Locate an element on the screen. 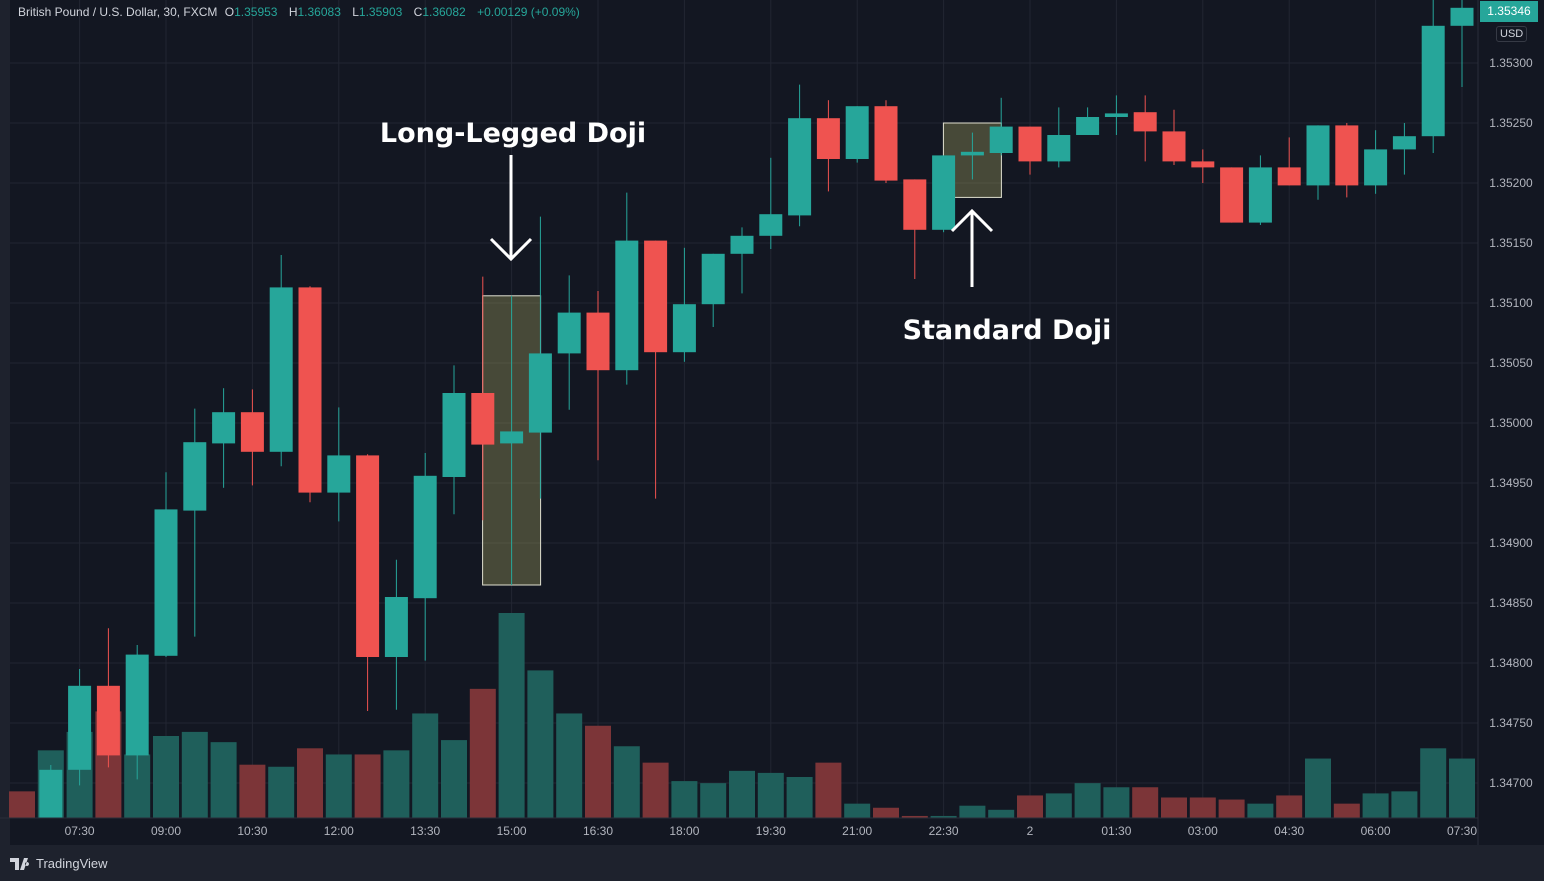 Image resolution: width=1544 pixels, height=881 pixels. symbol-name: British Pound / U.S. Dollar, 30, FXCM is located at coordinates (118, 12).